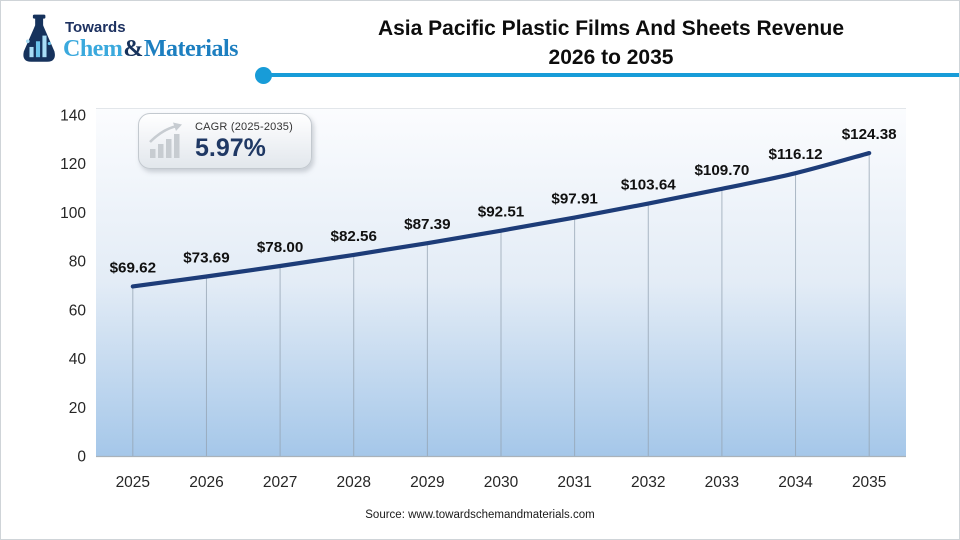  Describe the element at coordinates (39, 38) in the screenshot. I see `flask-icon` at that location.